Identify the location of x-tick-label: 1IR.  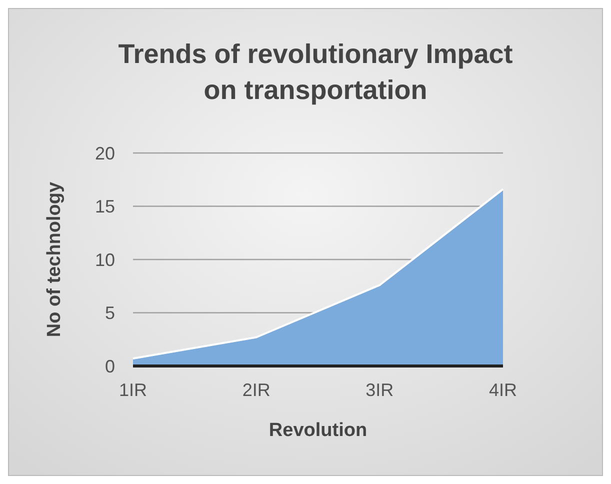
(133, 390).